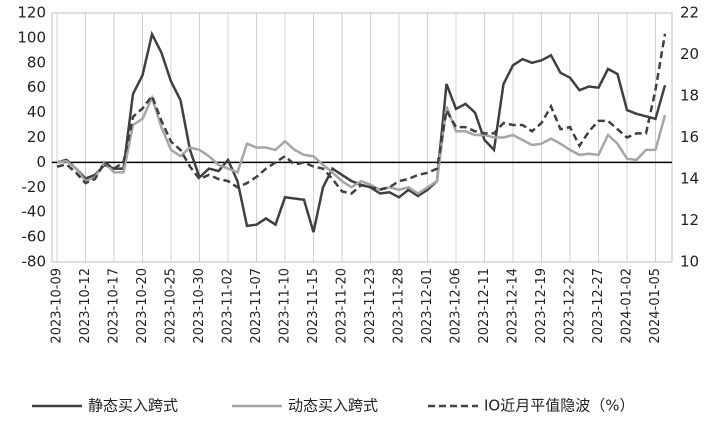 This screenshot has width=725, height=431. Describe the element at coordinates (57, 306) in the screenshot. I see `x-tick-label: 2023-10-09` at that location.